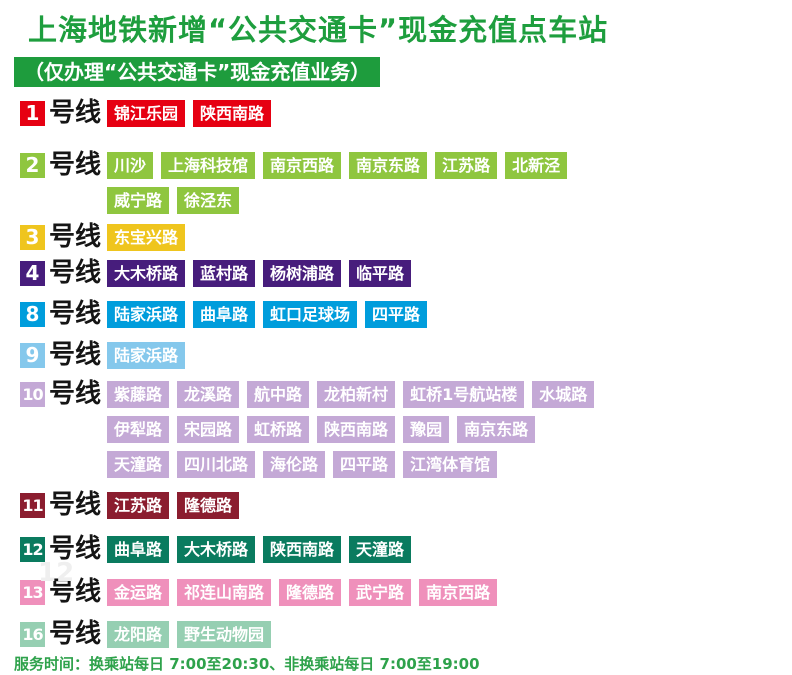  I want to click on line-row-1: 1 号线 锦江乐园 陕西南路, so click(406, 113).